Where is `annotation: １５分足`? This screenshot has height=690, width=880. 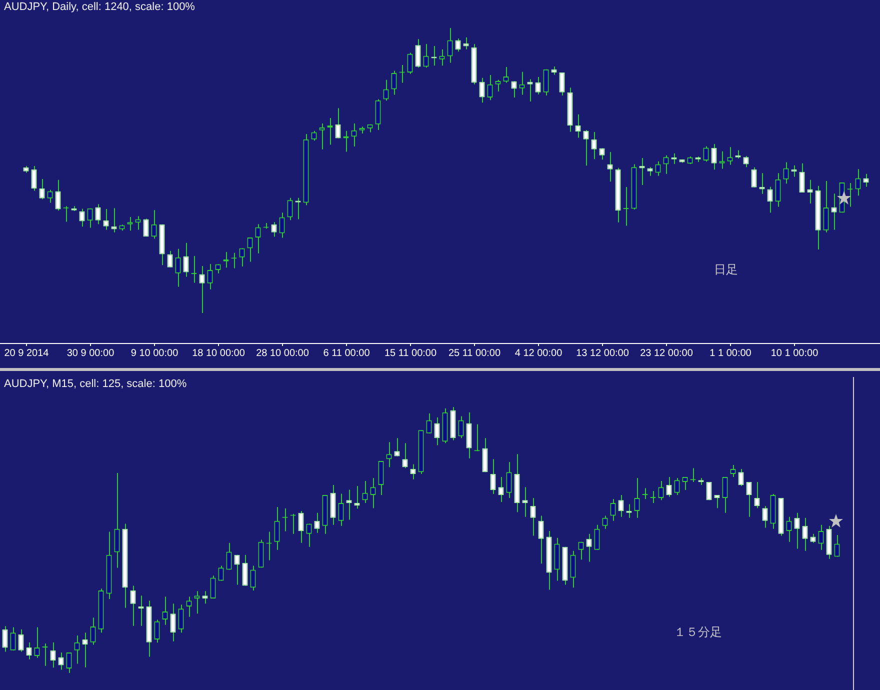 annotation: １５分足 is located at coordinates (698, 632).